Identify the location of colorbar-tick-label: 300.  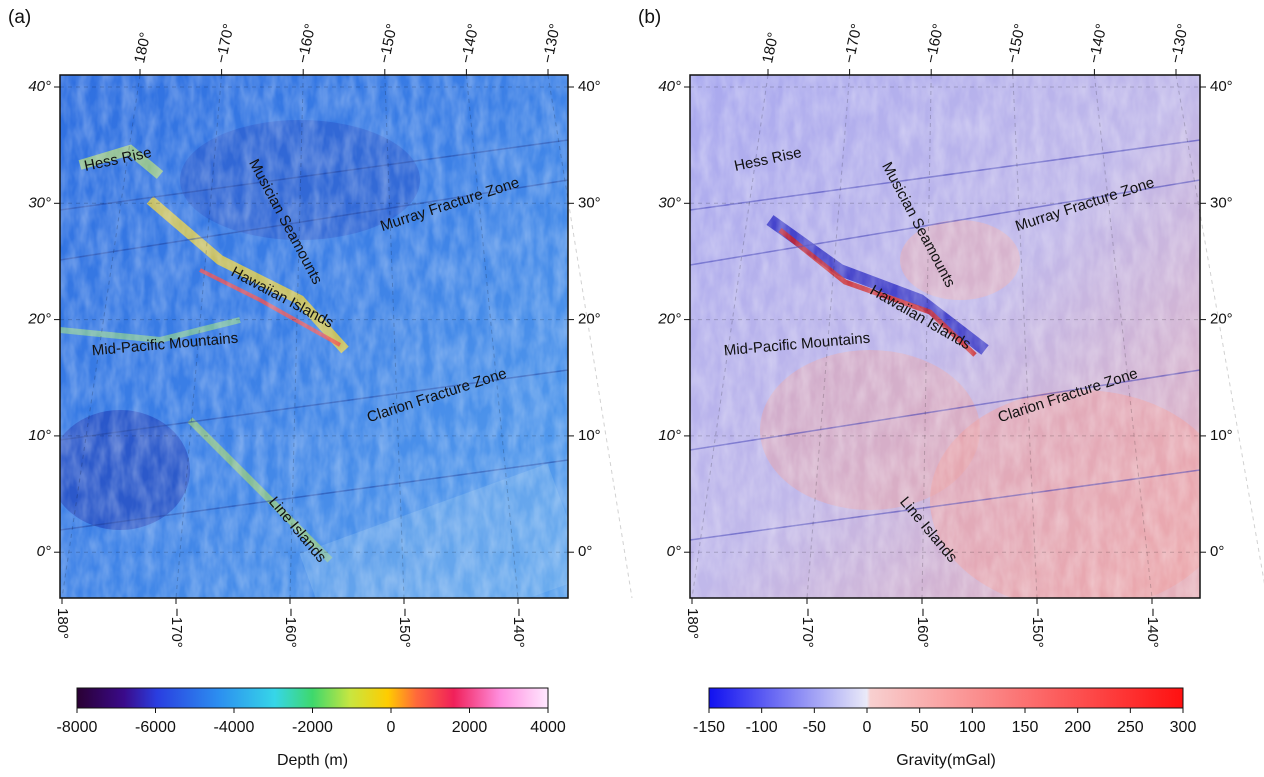
(1183, 727).